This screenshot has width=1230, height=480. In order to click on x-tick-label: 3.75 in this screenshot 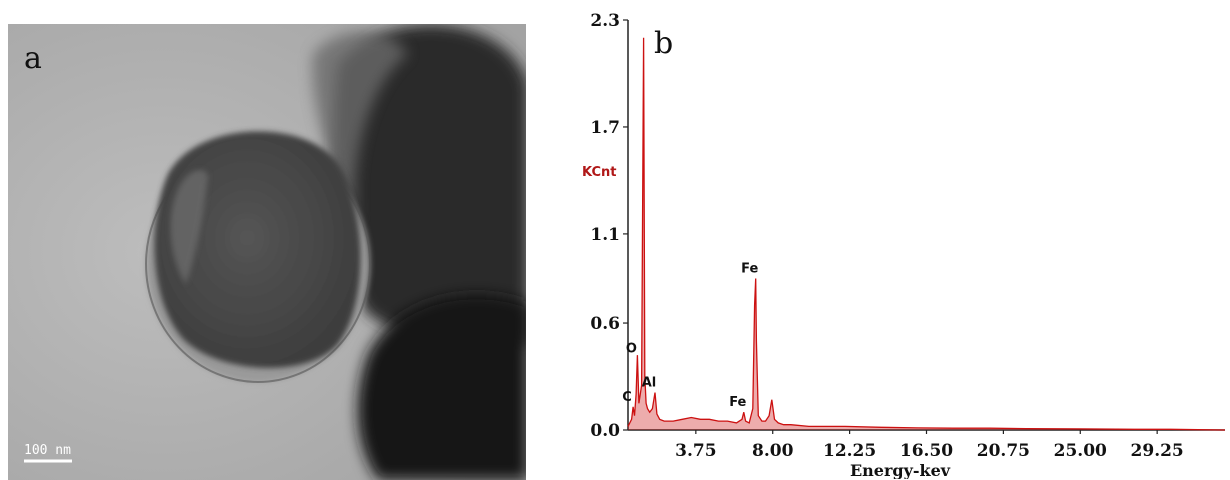, I will do `click(695, 451)`.